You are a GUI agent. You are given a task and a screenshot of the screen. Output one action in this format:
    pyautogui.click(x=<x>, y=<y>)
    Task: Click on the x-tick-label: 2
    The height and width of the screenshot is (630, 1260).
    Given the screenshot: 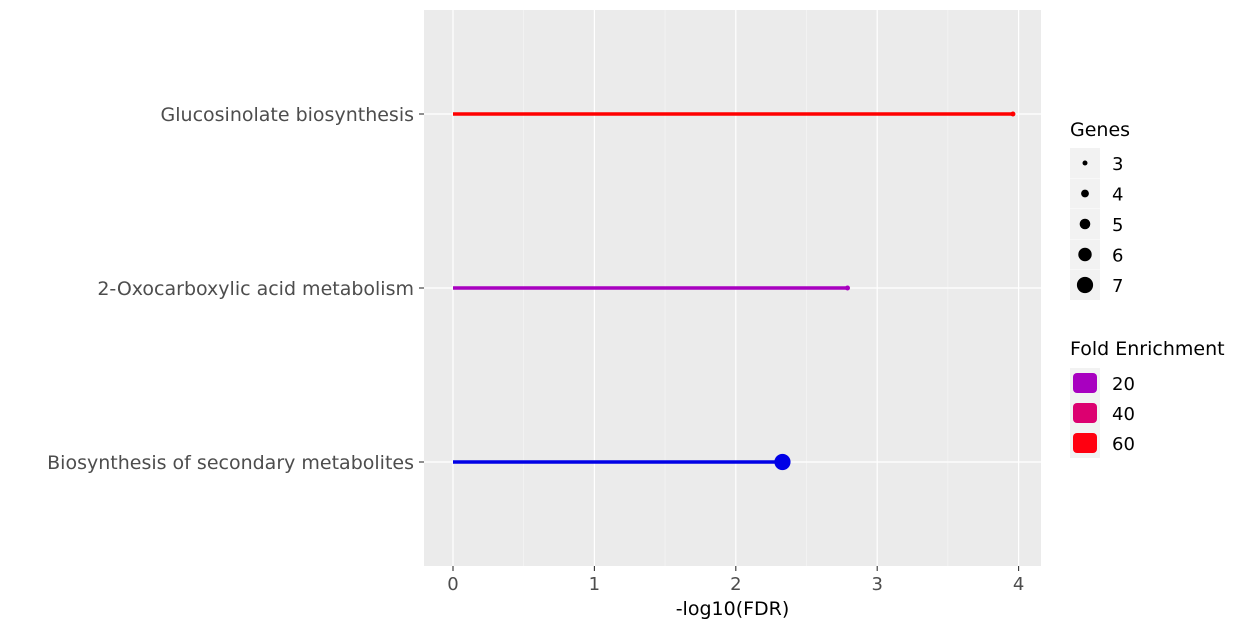 What is the action you would take?
    pyautogui.click(x=735, y=584)
    